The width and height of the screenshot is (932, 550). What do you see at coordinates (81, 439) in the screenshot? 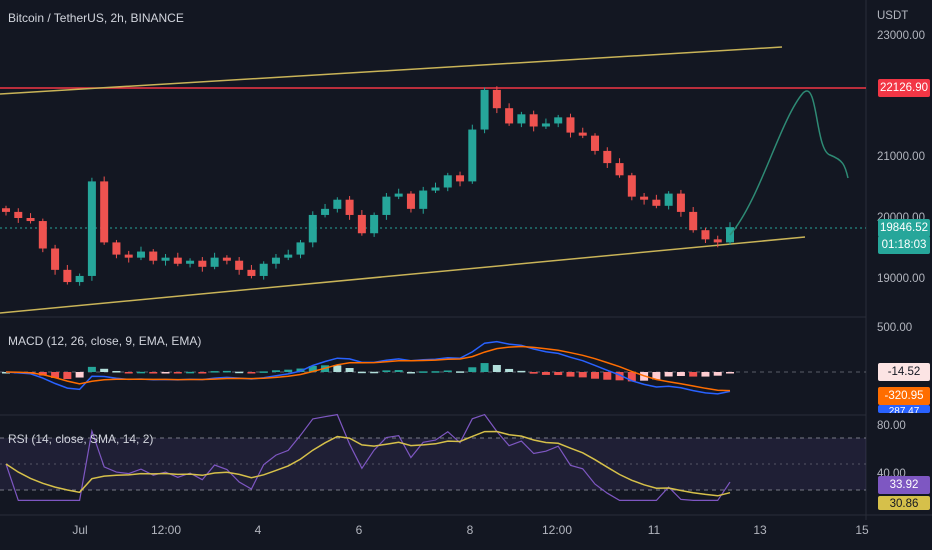
I see `rsi-label: RSI (14, close, SMA, 14, 2)` at bounding box center [81, 439].